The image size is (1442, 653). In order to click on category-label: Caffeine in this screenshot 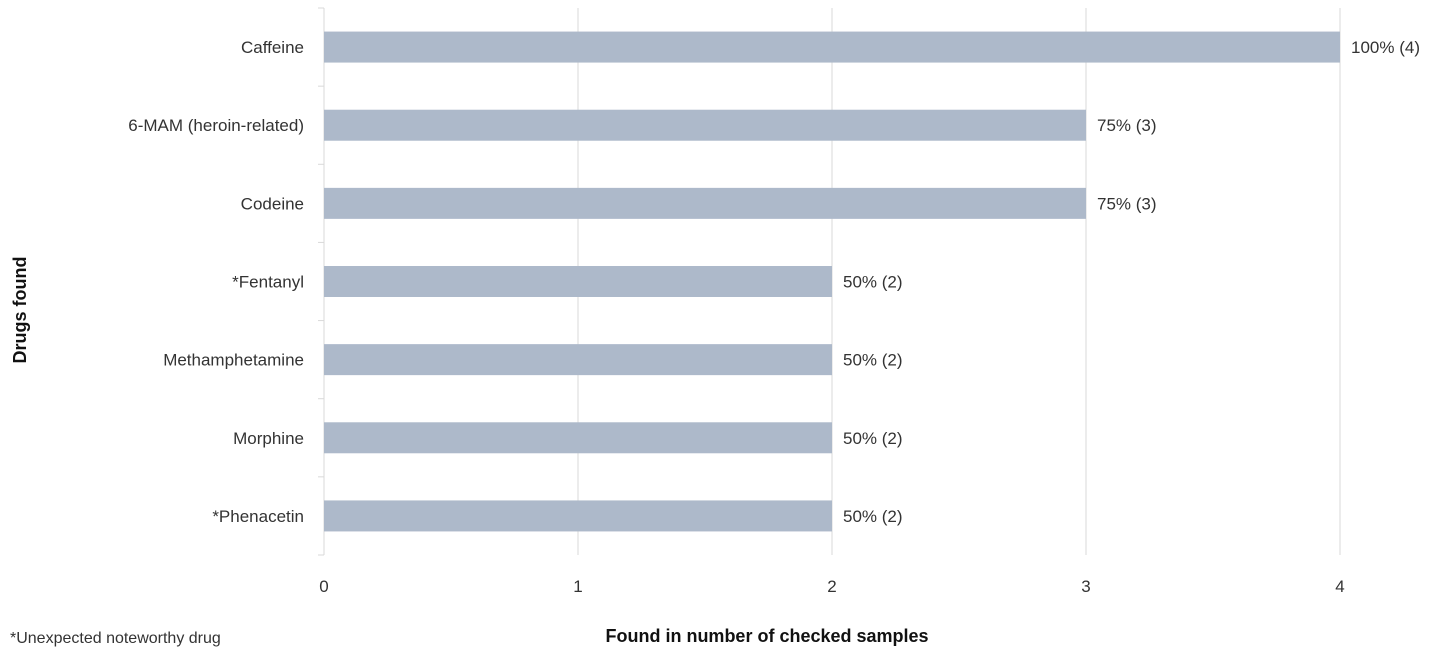, I will do `click(272, 47)`.